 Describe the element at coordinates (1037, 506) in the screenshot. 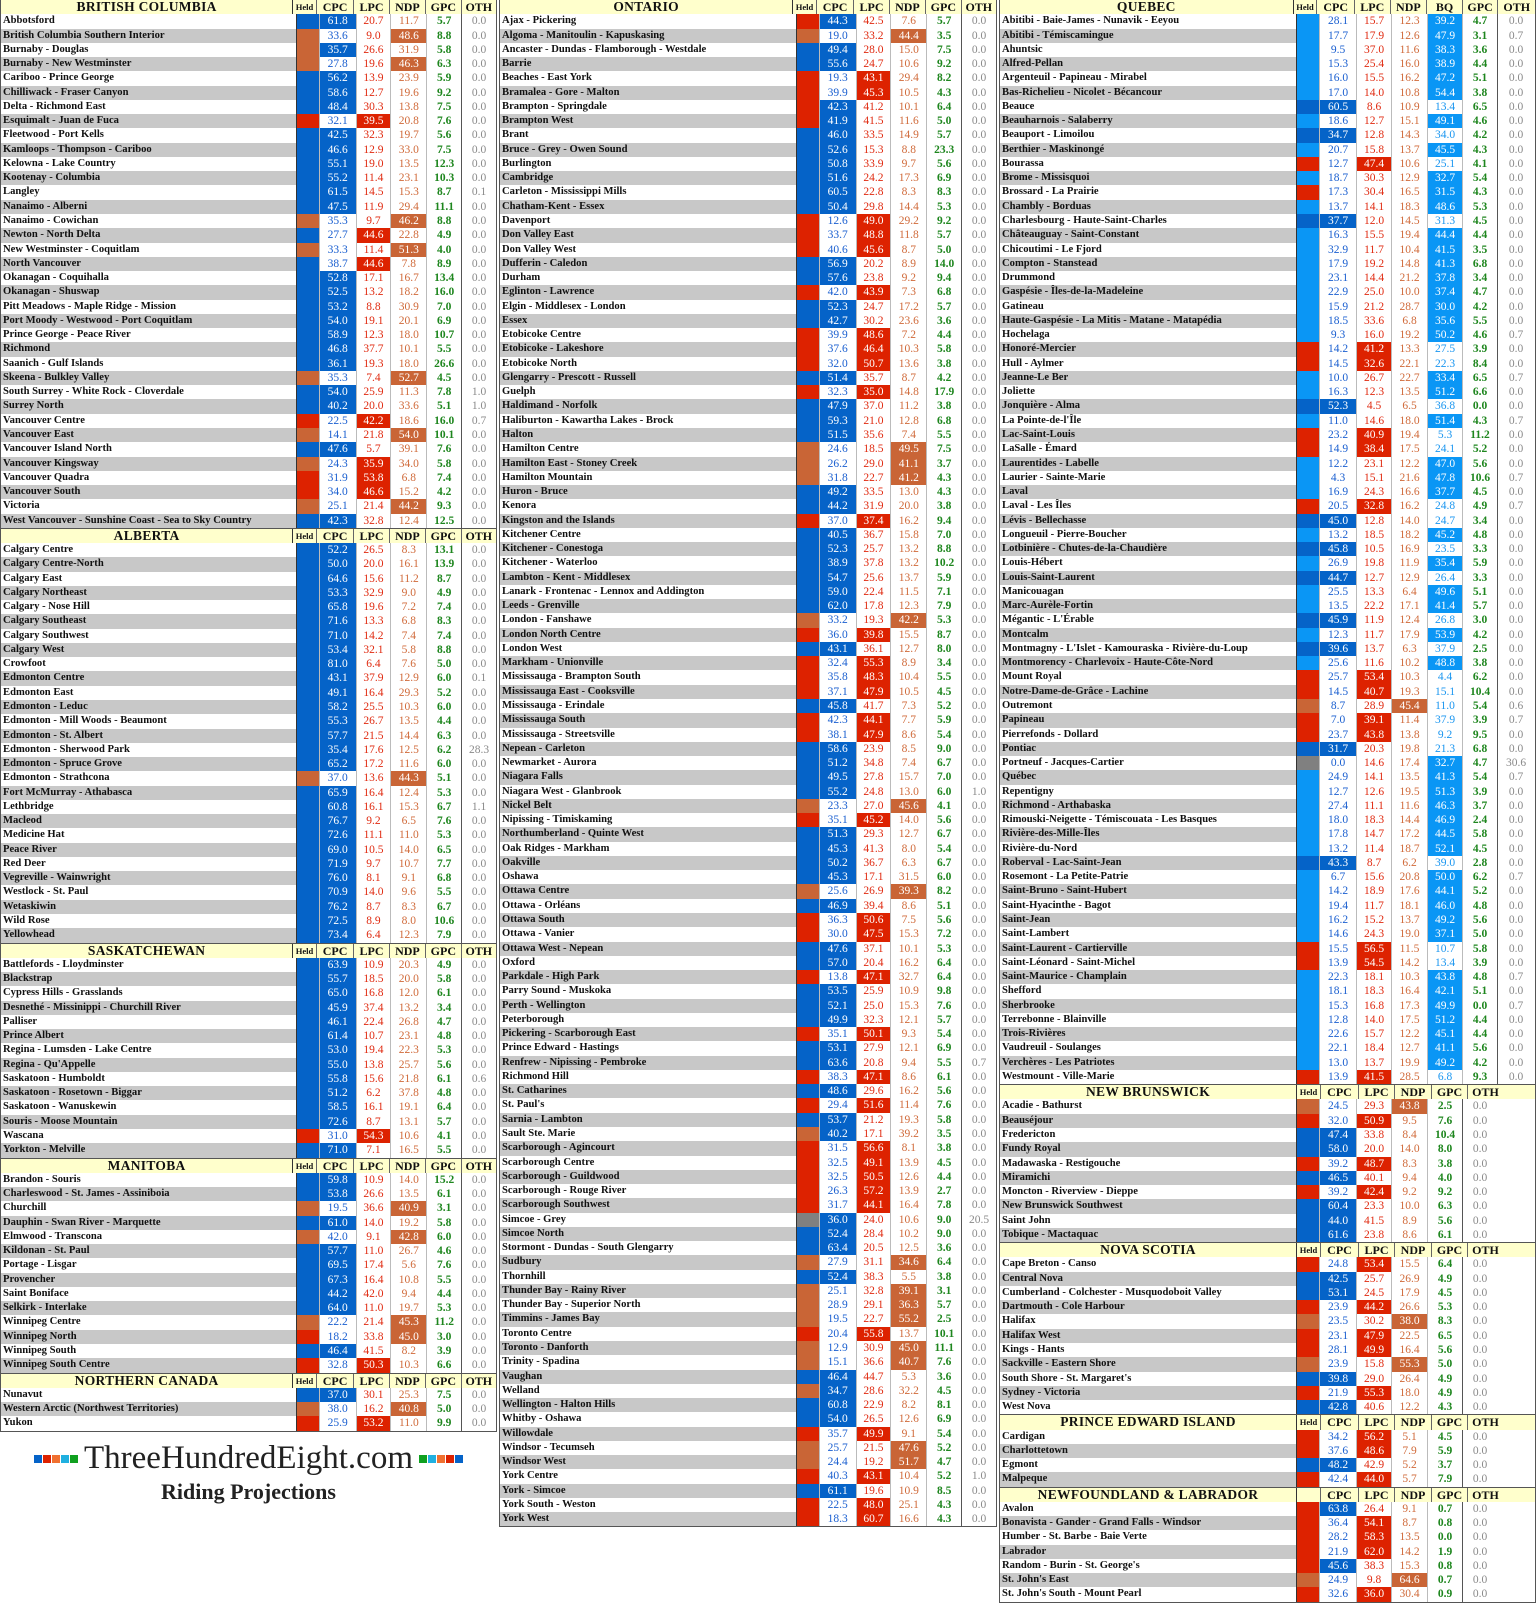

I see `riding-name: Laval - Les Îles` at that location.